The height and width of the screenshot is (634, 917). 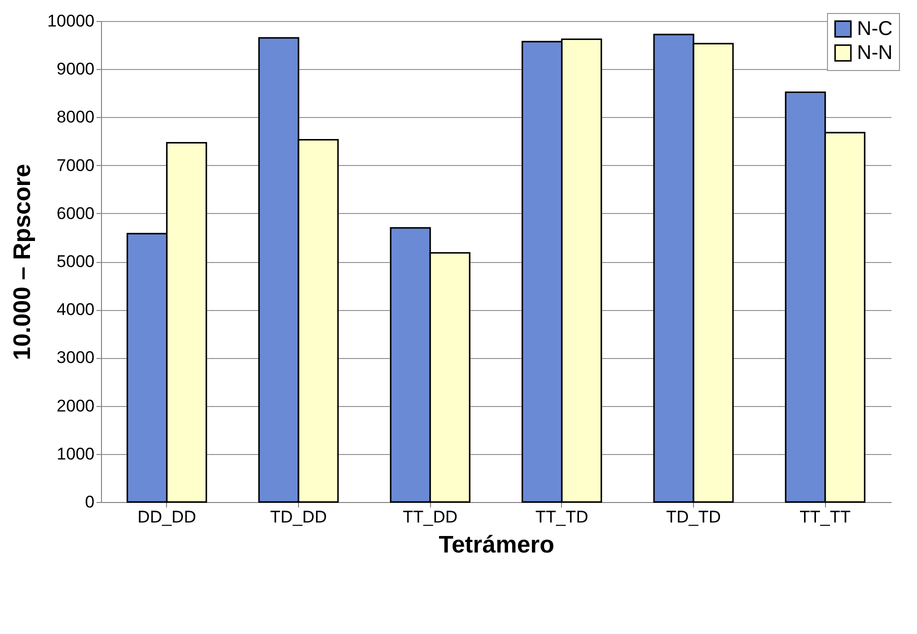 I want to click on y-tick-label: 9000, so click(x=75, y=69).